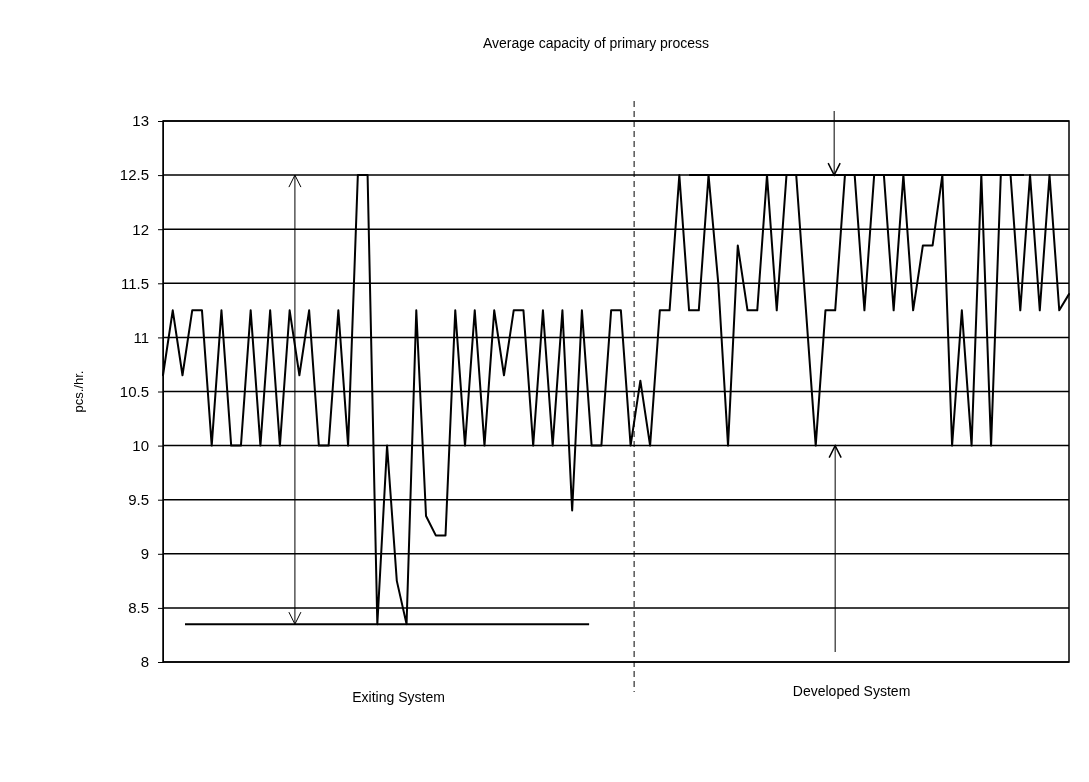  Describe the element at coordinates (140, 229) in the screenshot. I see `y-tick-label: 12` at that location.